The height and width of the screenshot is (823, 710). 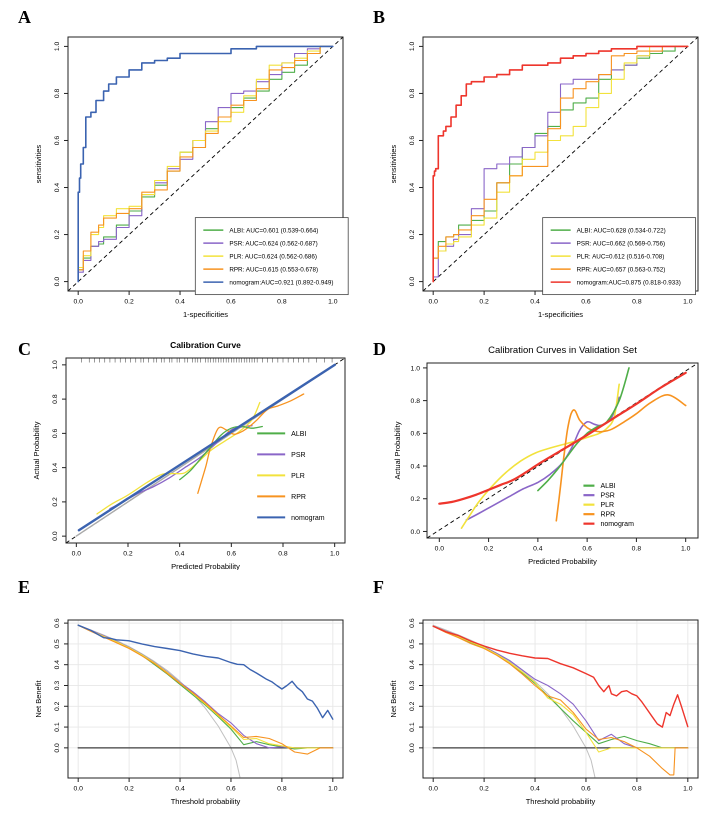 What do you see at coordinates (24, 17) in the screenshot?
I see `panel-letter-label: A` at bounding box center [24, 17].